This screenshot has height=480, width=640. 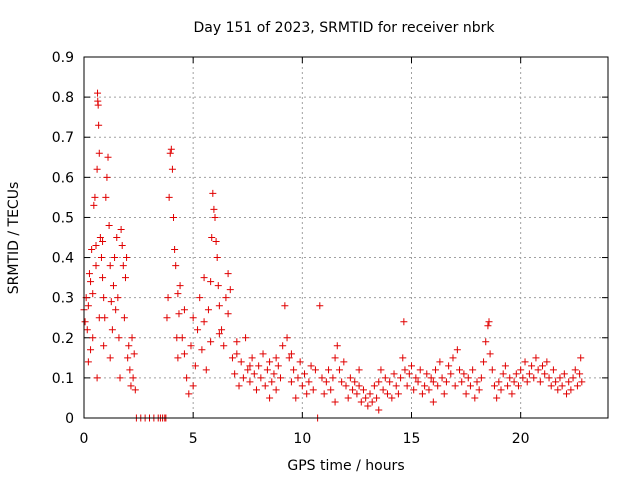 I want to click on y-tick-label: 0.5, so click(x=63, y=218).